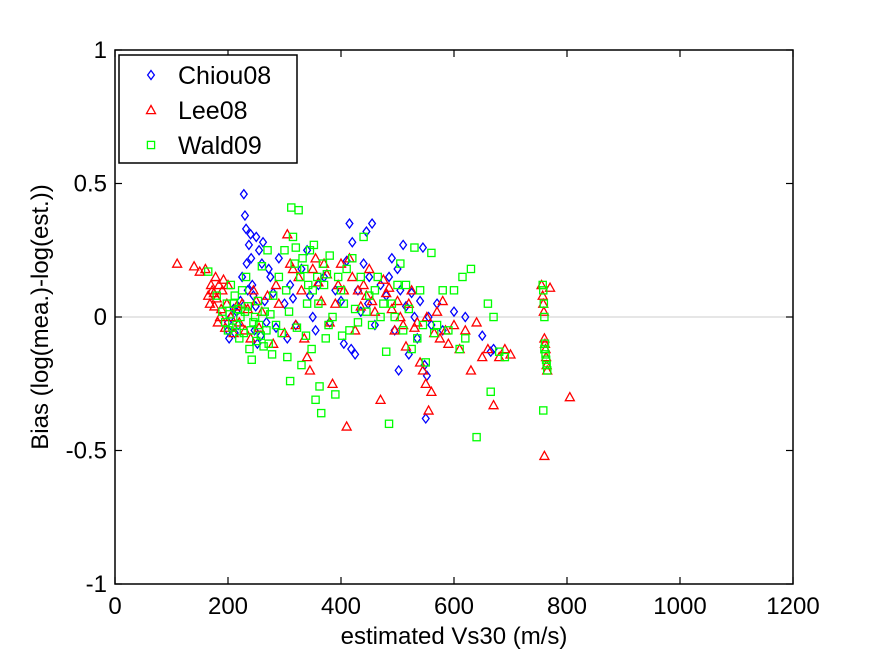 Image resolution: width=876 pixels, height=657 pixels. Describe the element at coordinates (40, 316) in the screenshot. I see `y-axis-label: Bias (log(mea.)-log(est.))` at that location.